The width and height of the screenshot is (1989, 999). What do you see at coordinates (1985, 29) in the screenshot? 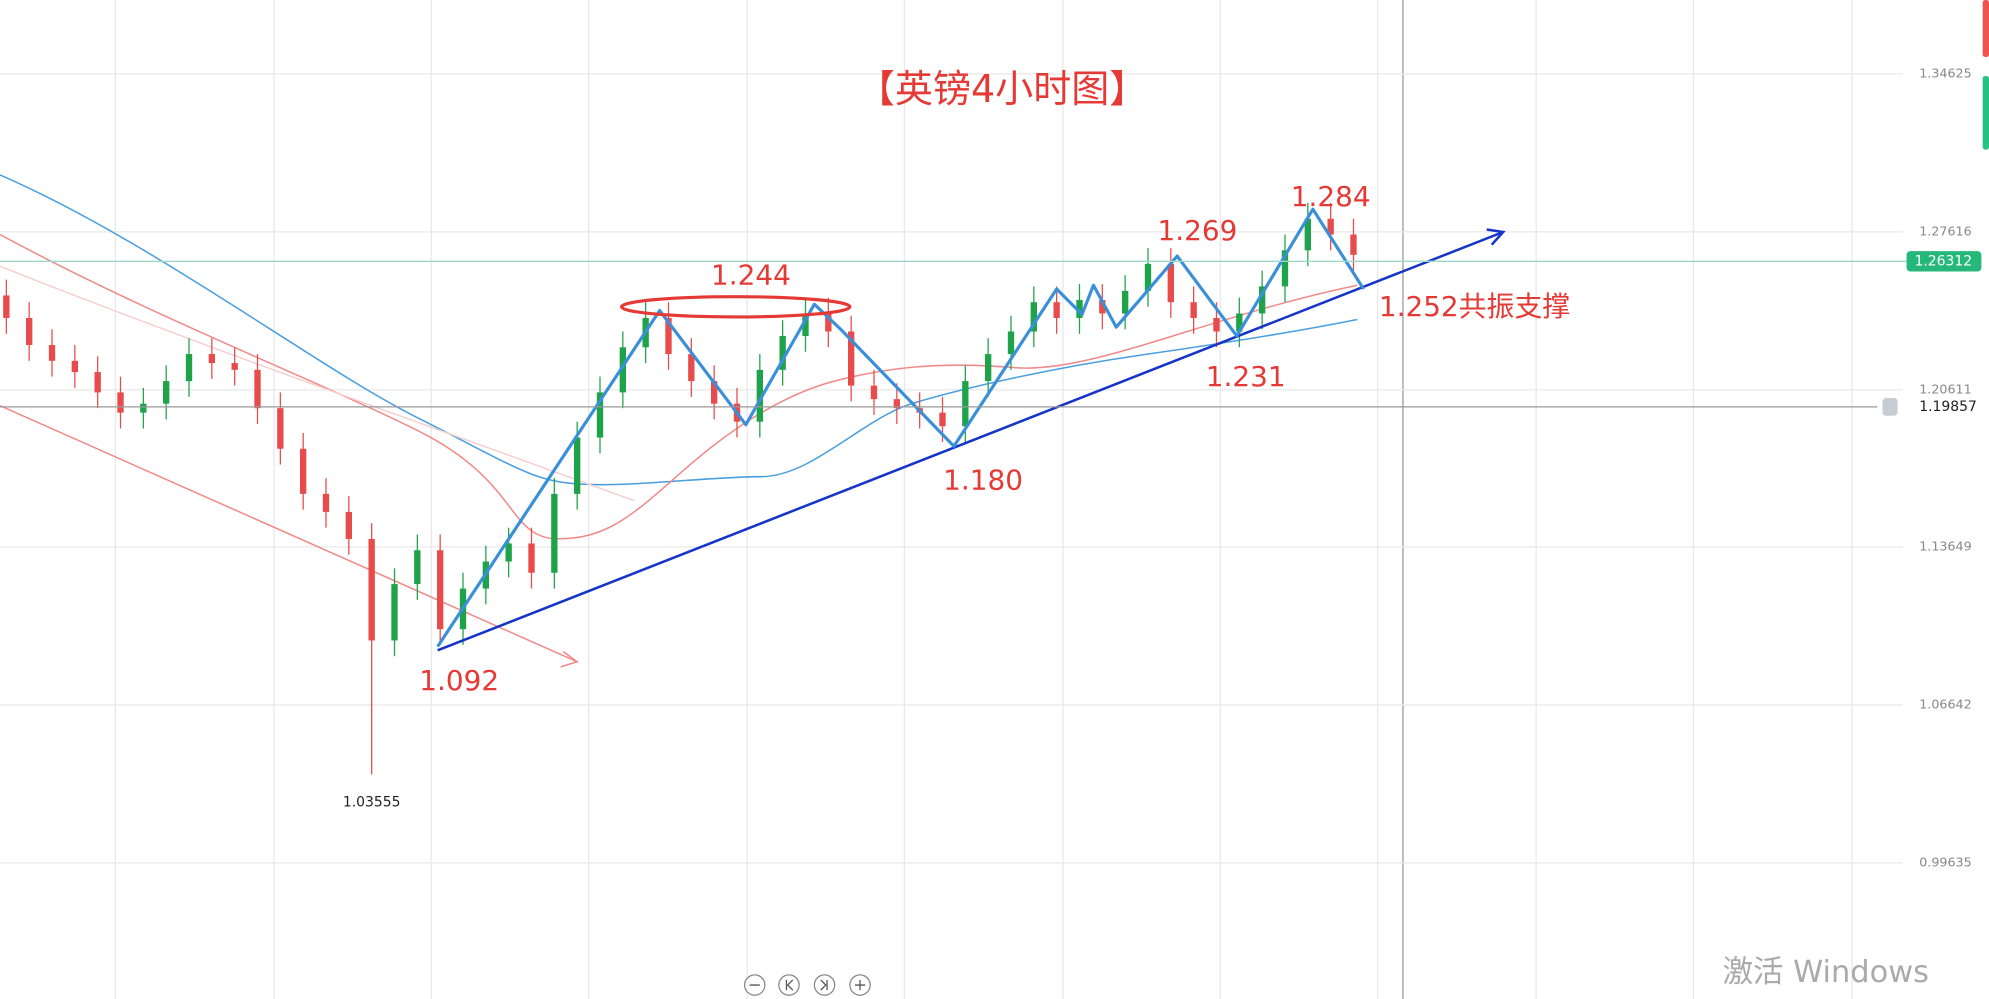
I see `scroll-marker-red` at bounding box center [1985, 29].